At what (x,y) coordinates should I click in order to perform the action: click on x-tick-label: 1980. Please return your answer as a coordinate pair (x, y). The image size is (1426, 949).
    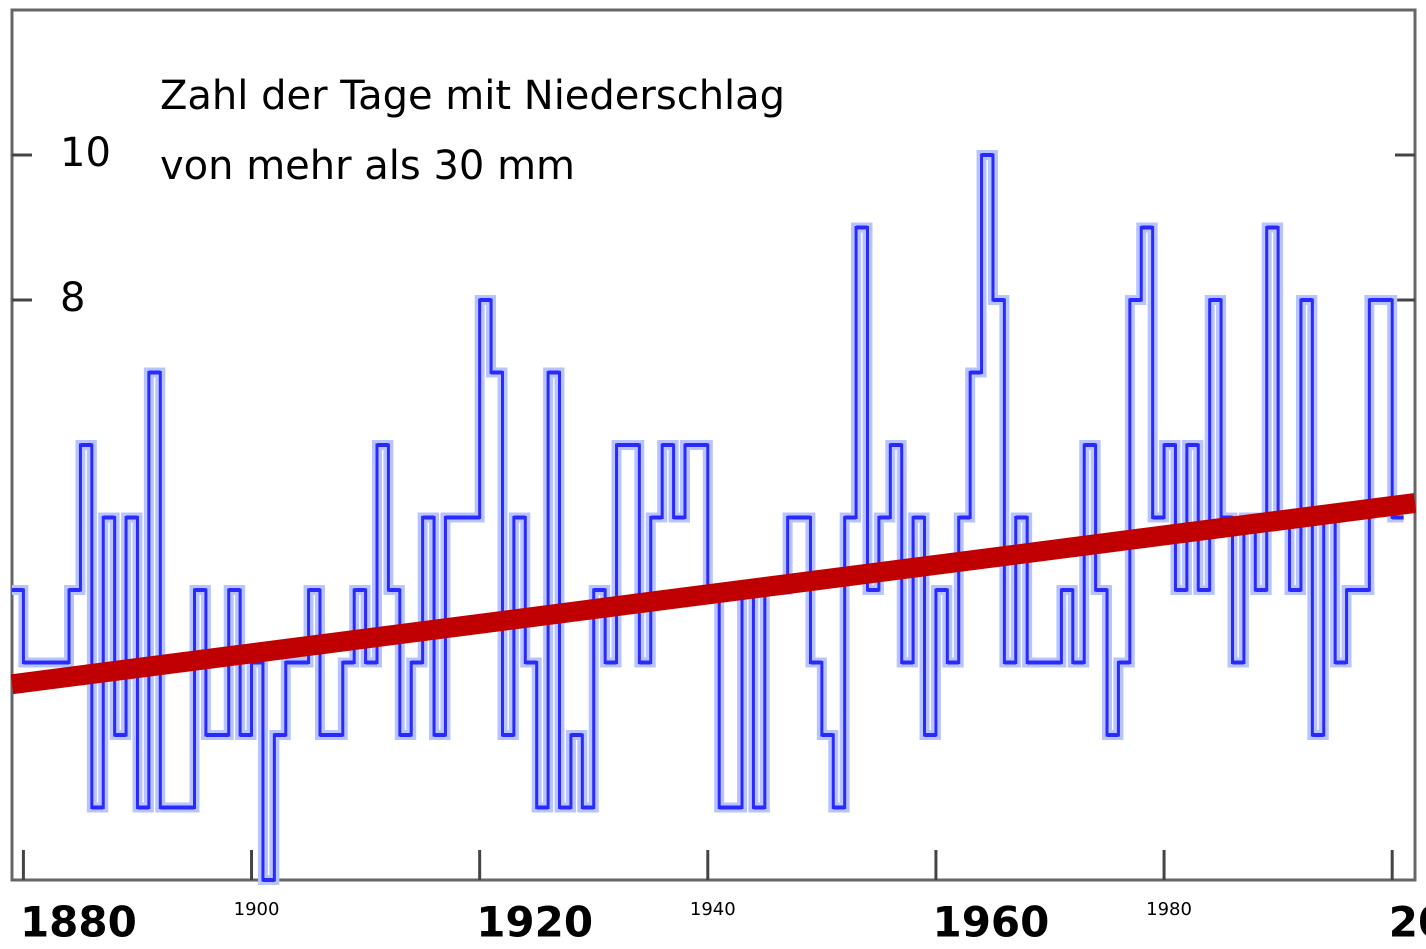
    Looking at the image, I should click on (1169, 909).